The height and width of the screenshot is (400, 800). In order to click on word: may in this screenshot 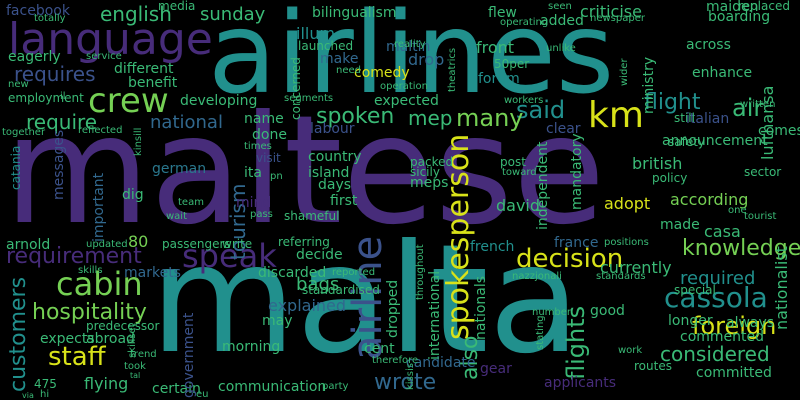, I will do `click(277, 321)`.